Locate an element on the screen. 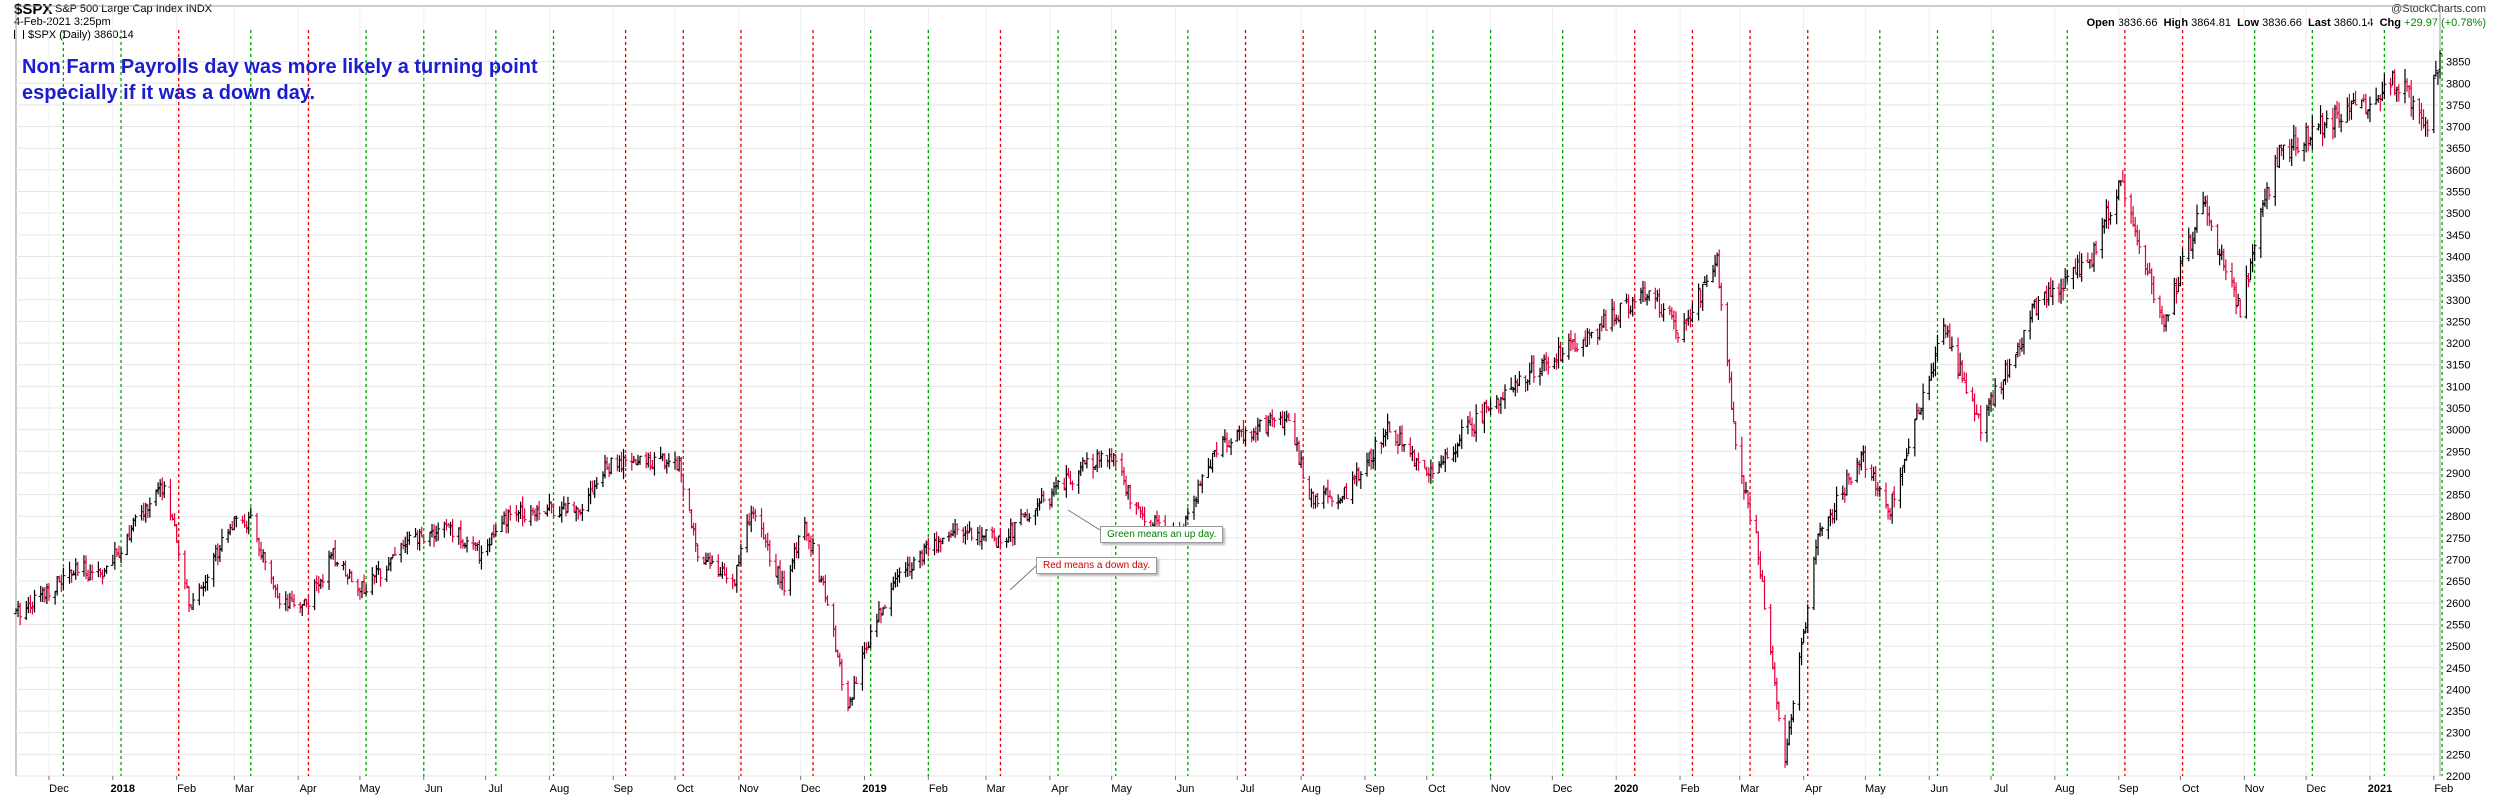 The height and width of the screenshot is (800, 2500). x-tick-label: 2021 is located at coordinates (2380, 789).